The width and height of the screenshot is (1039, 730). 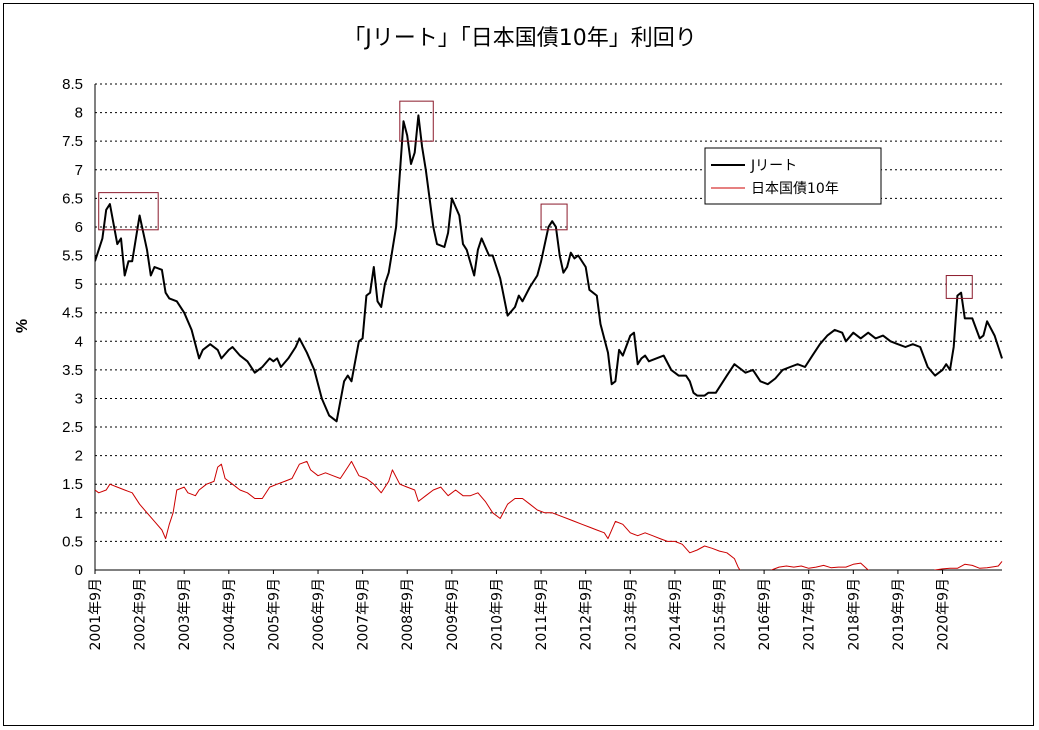 I want to click on y-tick-labels: 0 0.5 1 1.5 2 2.5 3 3.5 4 4.5 5 5.5 6 6.5 7 7.5 8 8.5, so click(x=72, y=327).